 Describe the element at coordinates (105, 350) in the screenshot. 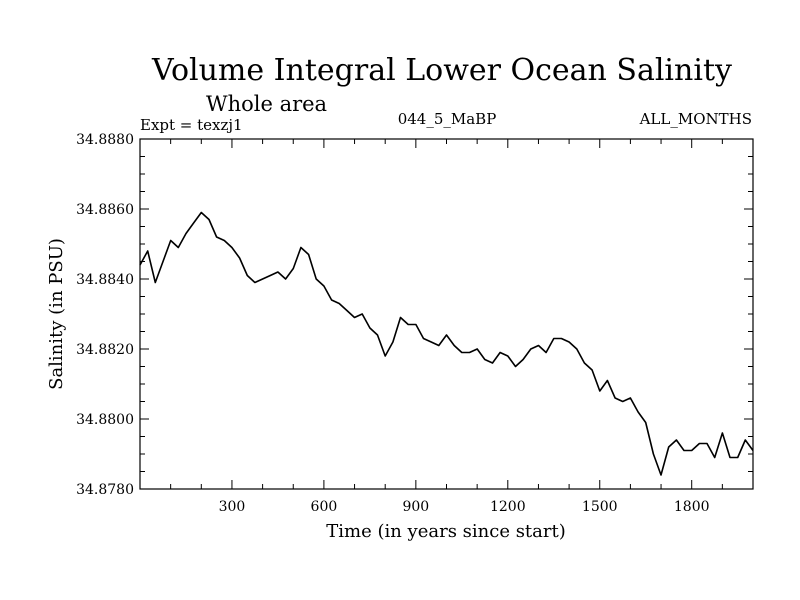

I see `y-tick-label: 34.8820` at that location.